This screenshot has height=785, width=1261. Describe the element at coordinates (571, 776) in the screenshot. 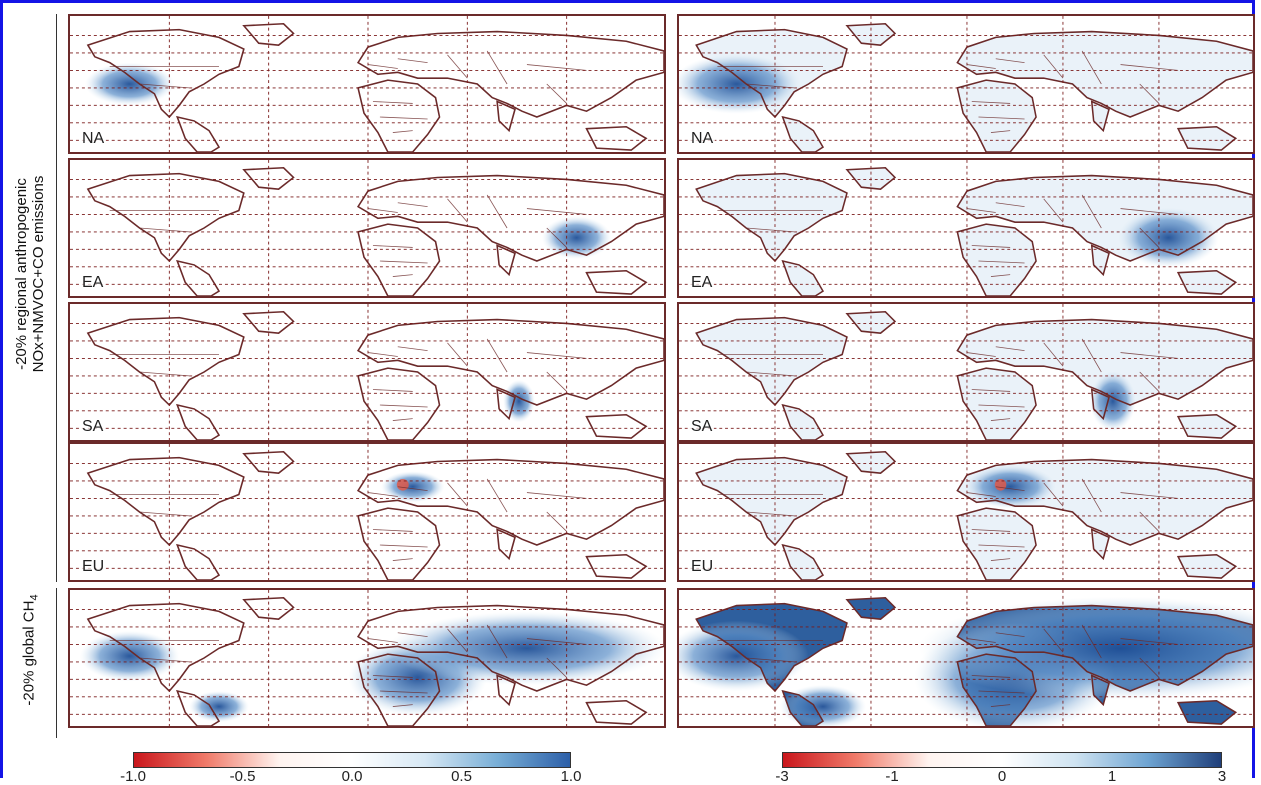

I see `colorbar-left-tick: 1.0` at that location.